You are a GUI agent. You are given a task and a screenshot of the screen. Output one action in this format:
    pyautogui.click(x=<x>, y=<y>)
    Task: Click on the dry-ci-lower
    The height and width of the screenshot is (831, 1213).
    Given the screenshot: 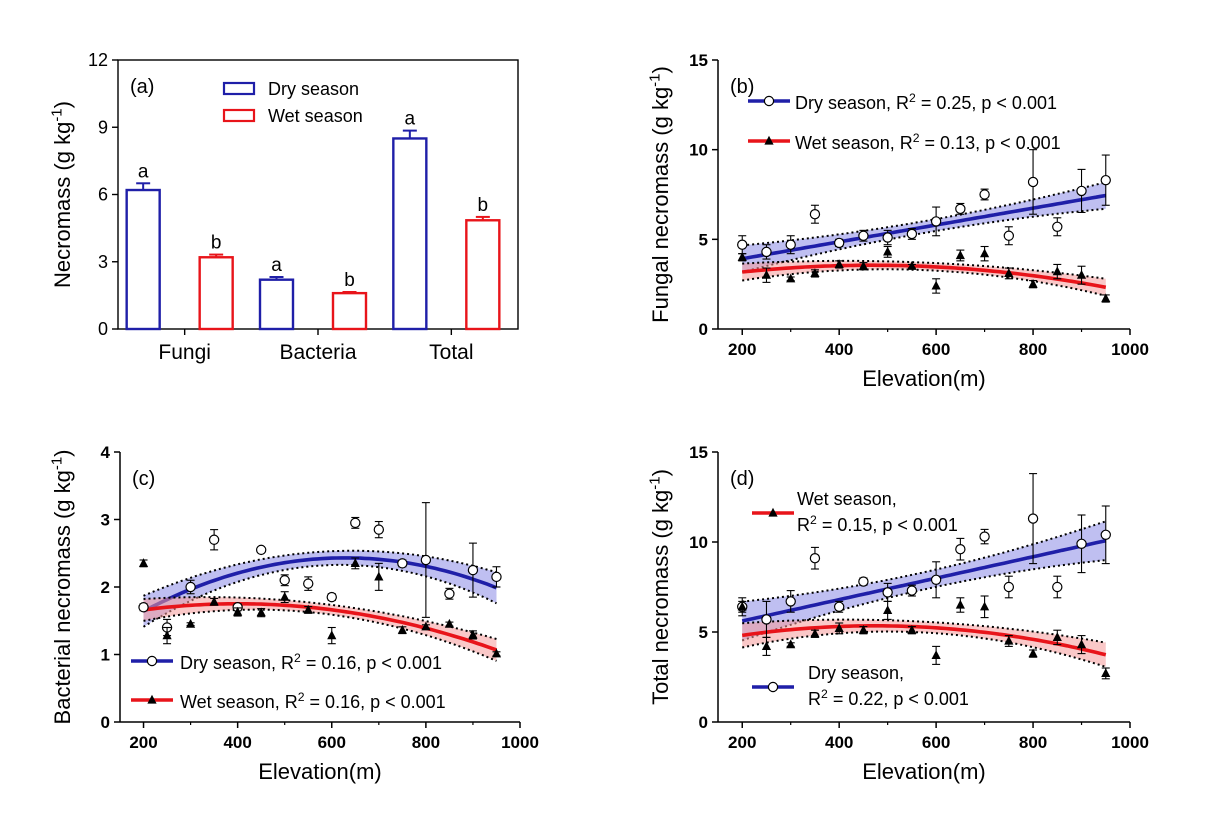 What is the action you would take?
    pyautogui.click(x=319, y=595)
    